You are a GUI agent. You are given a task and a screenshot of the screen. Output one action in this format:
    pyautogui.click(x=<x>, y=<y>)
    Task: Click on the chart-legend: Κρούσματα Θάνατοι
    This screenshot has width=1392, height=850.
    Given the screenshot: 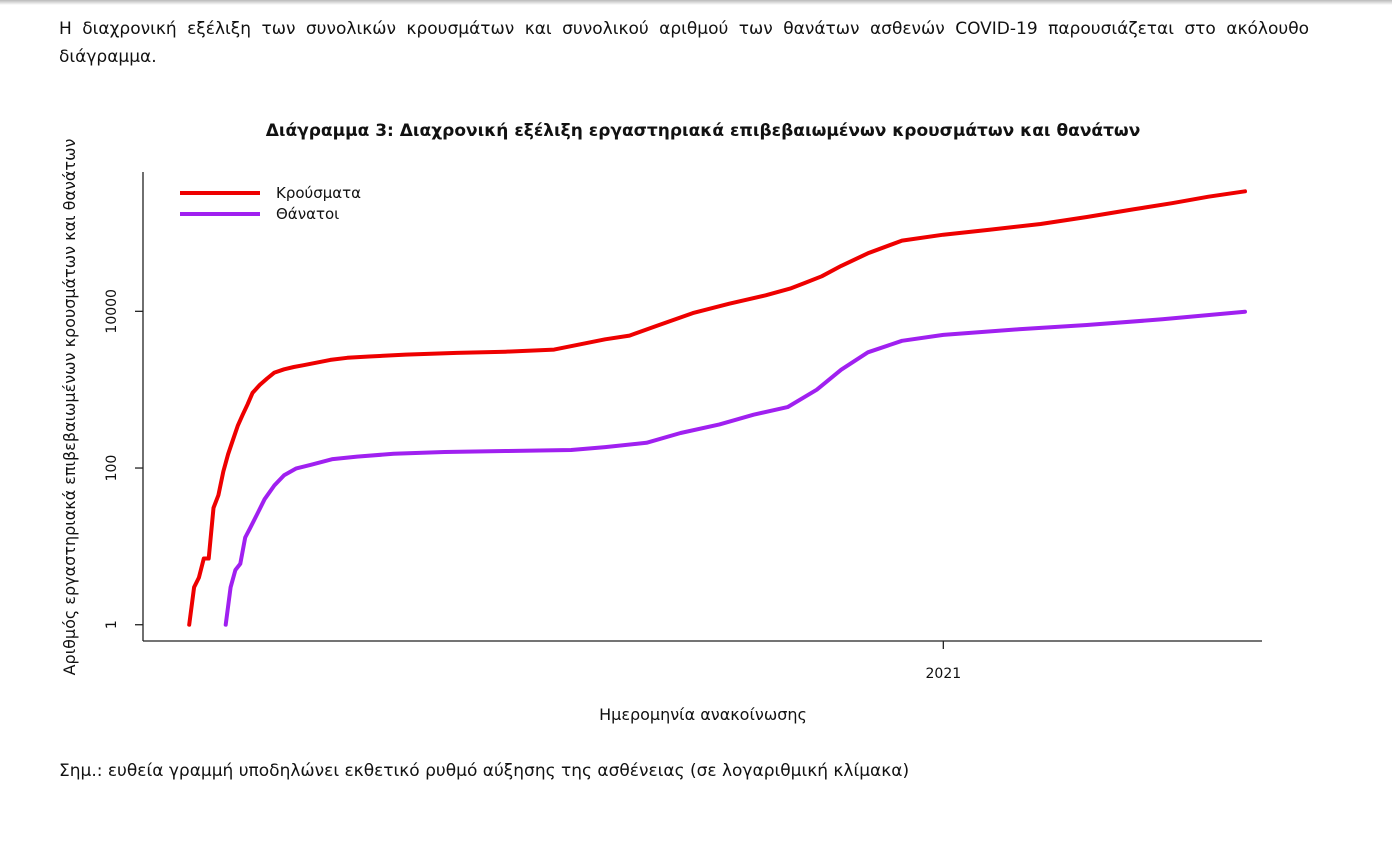 What is the action you would take?
    pyautogui.click(x=270, y=203)
    